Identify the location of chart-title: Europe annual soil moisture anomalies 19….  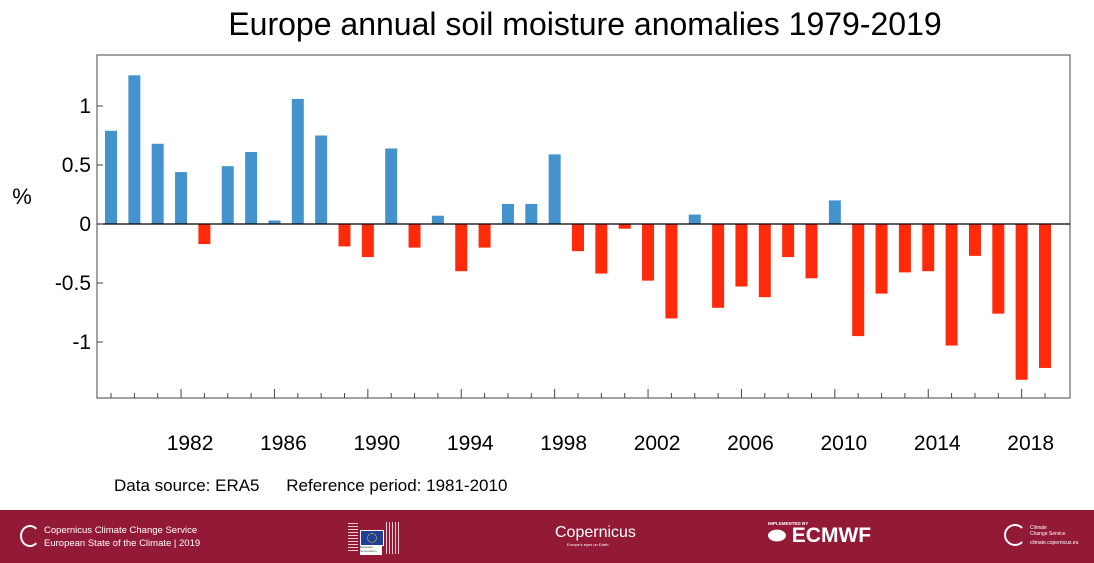
(585, 24).